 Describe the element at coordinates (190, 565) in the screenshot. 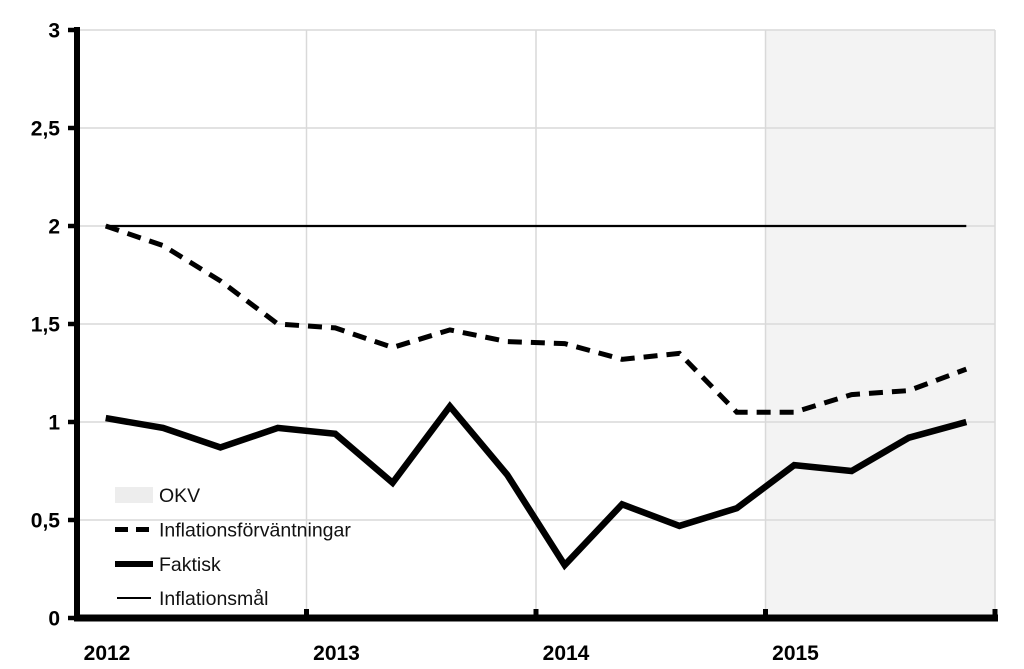

I see `legend-label-3: Faktisk` at that location.